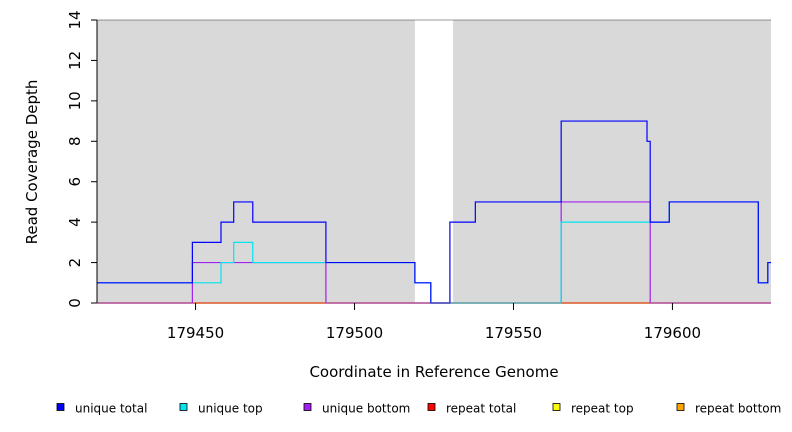  What do you see at coordinates (481, 409) in the screenshot?
I see `legend-label: repeat total` at bounding box center [481, 409].